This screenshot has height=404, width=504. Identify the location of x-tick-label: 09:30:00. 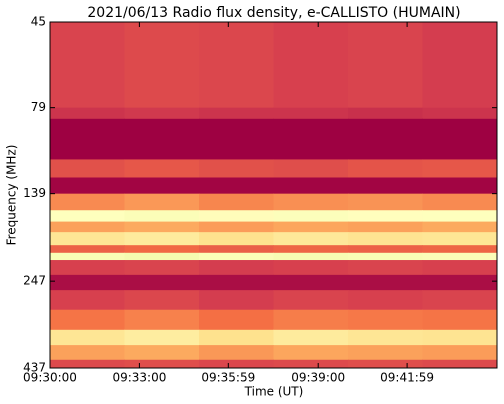
(50, 378).